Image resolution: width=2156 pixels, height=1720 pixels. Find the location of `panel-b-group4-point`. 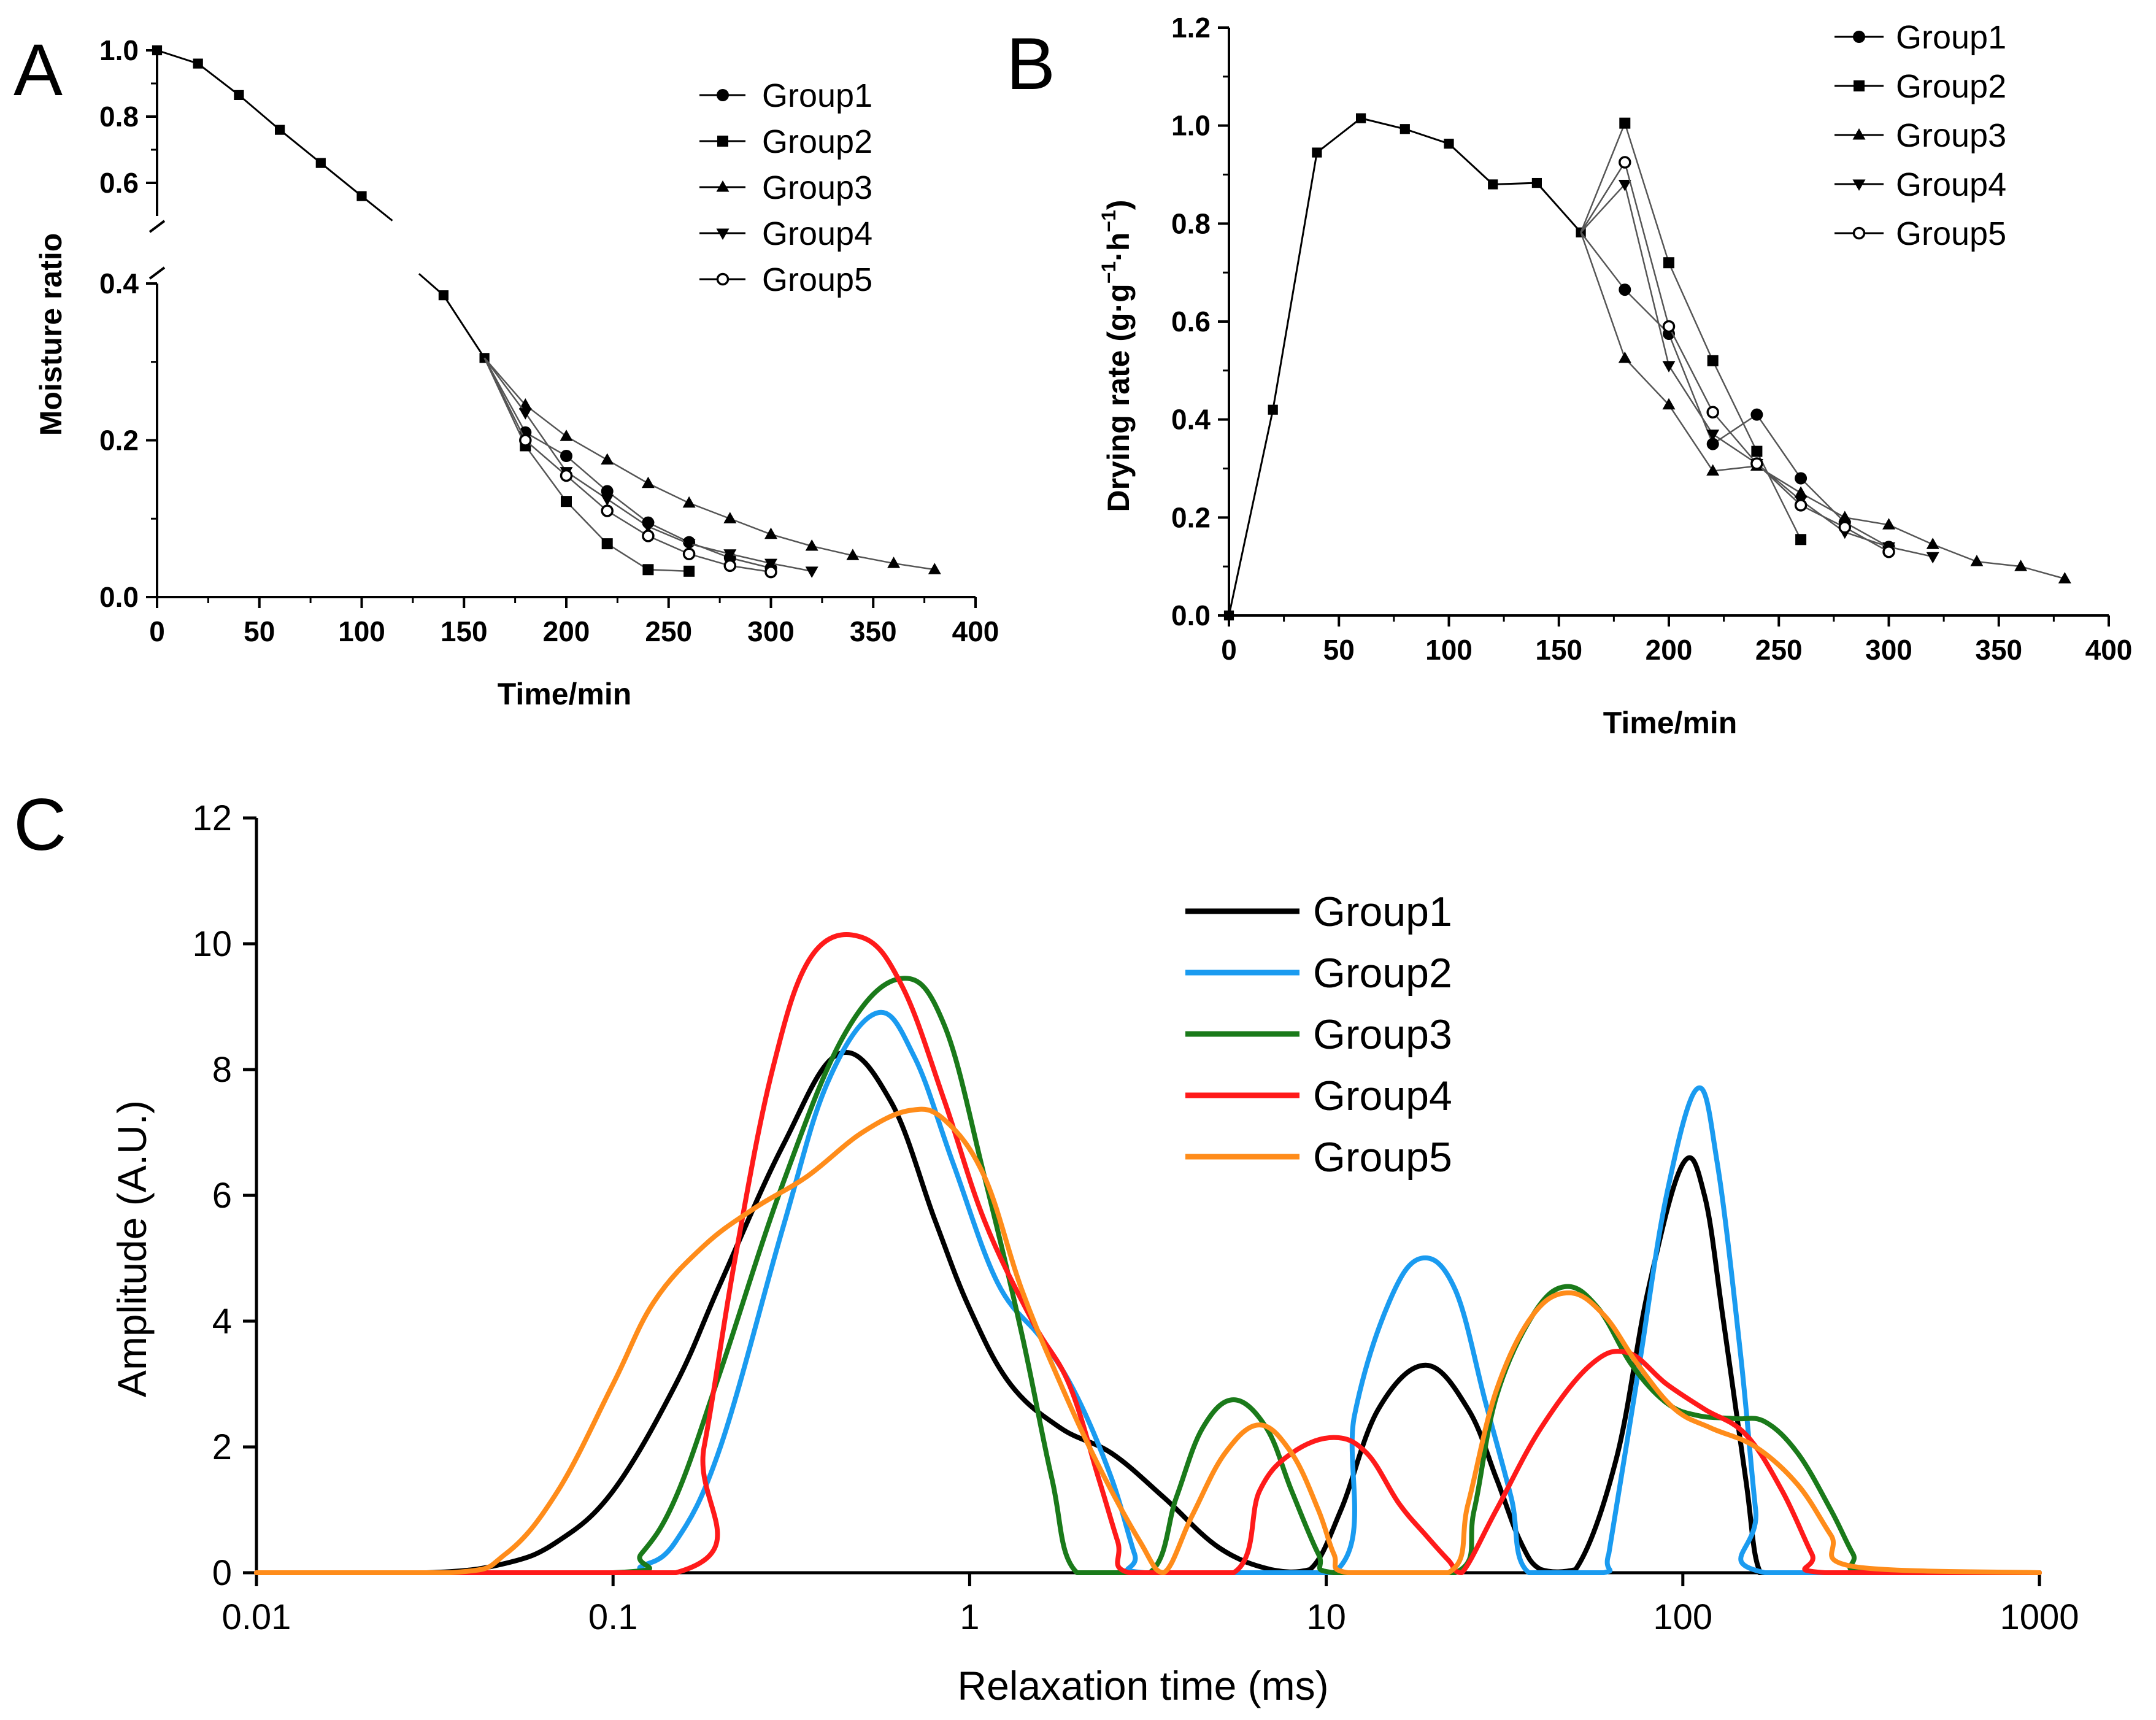

panel-b-group4-point is located at coordinates (1669, 366).